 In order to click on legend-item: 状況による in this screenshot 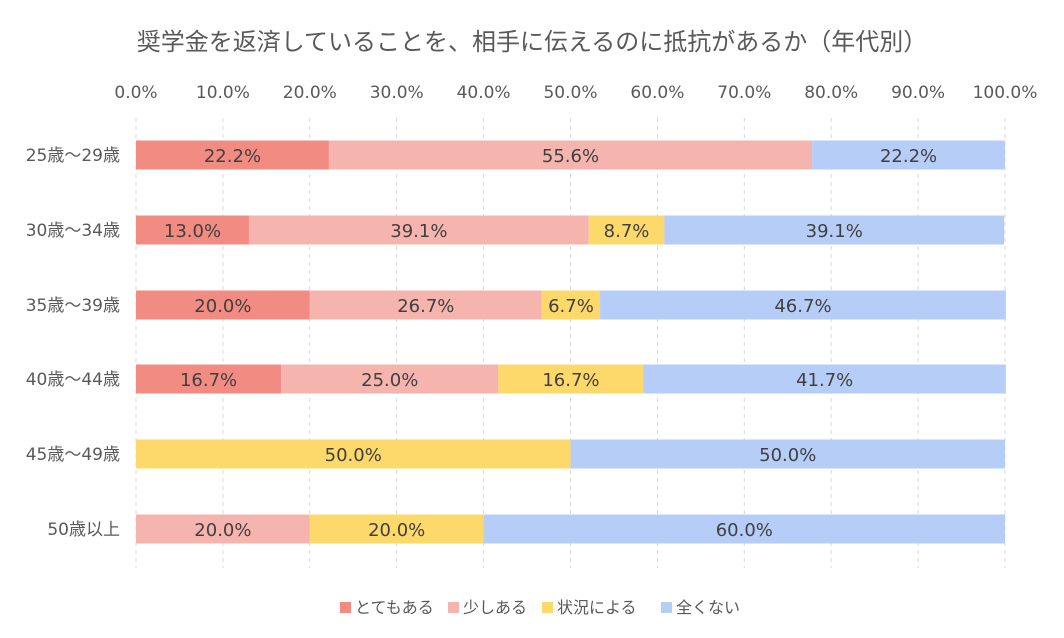, I will do `click(589, 607)`.